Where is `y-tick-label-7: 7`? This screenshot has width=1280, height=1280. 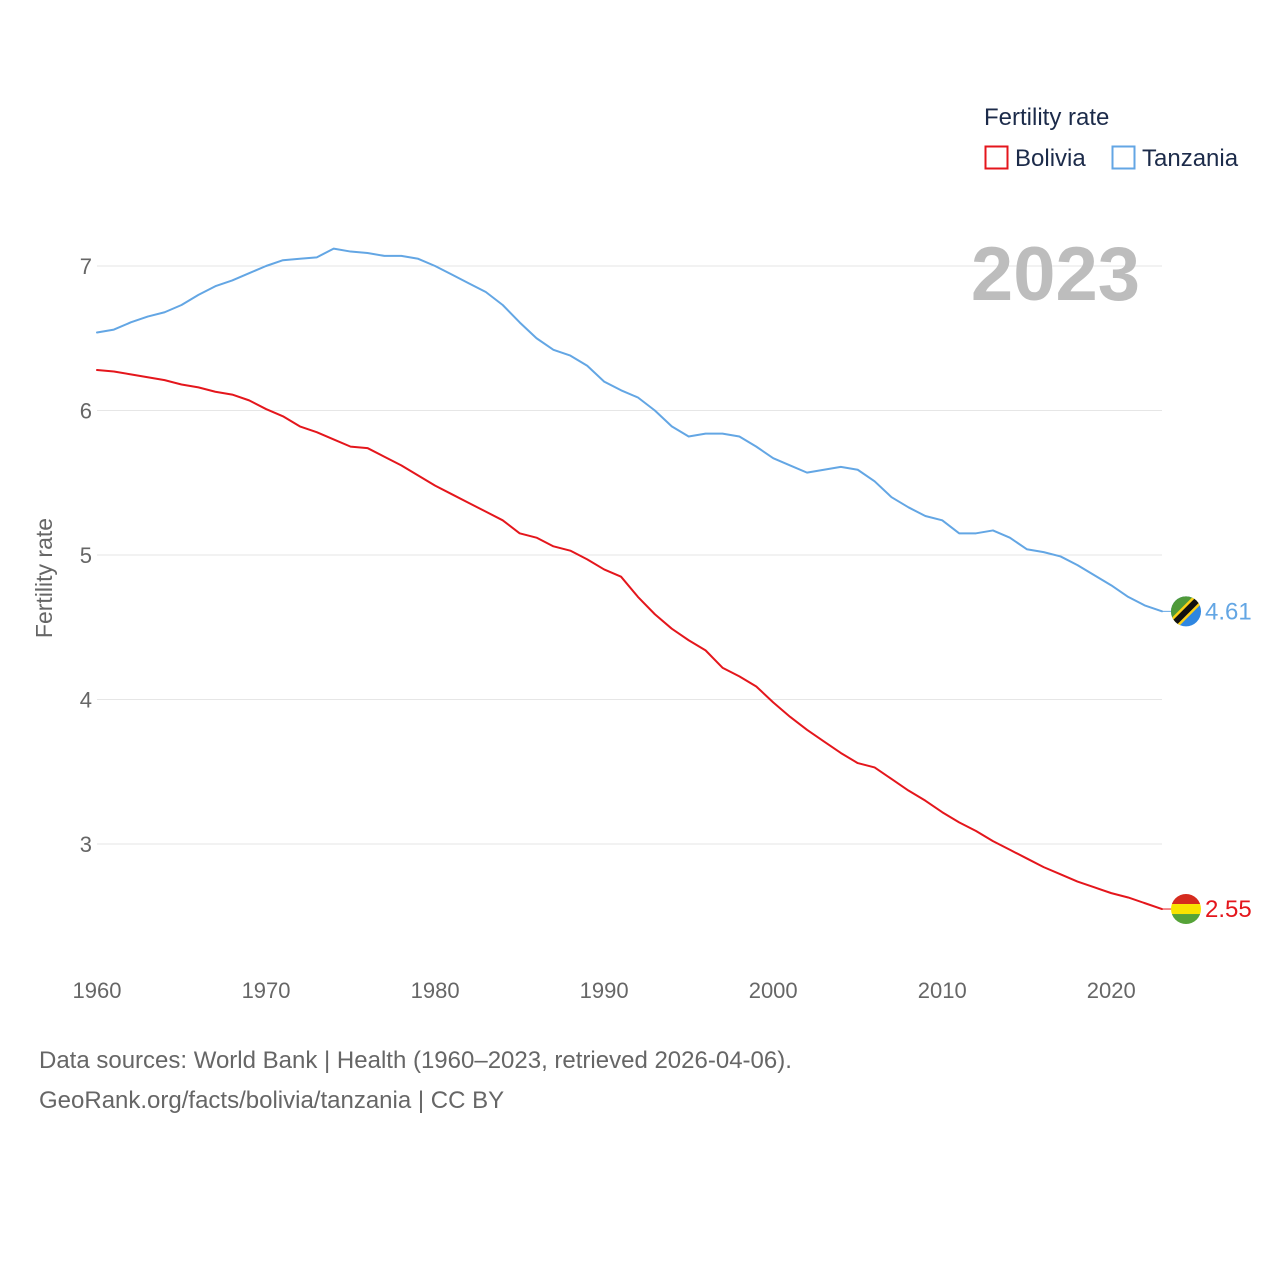 y-tick-label-7: 7 is located at coordinates (86, 266).